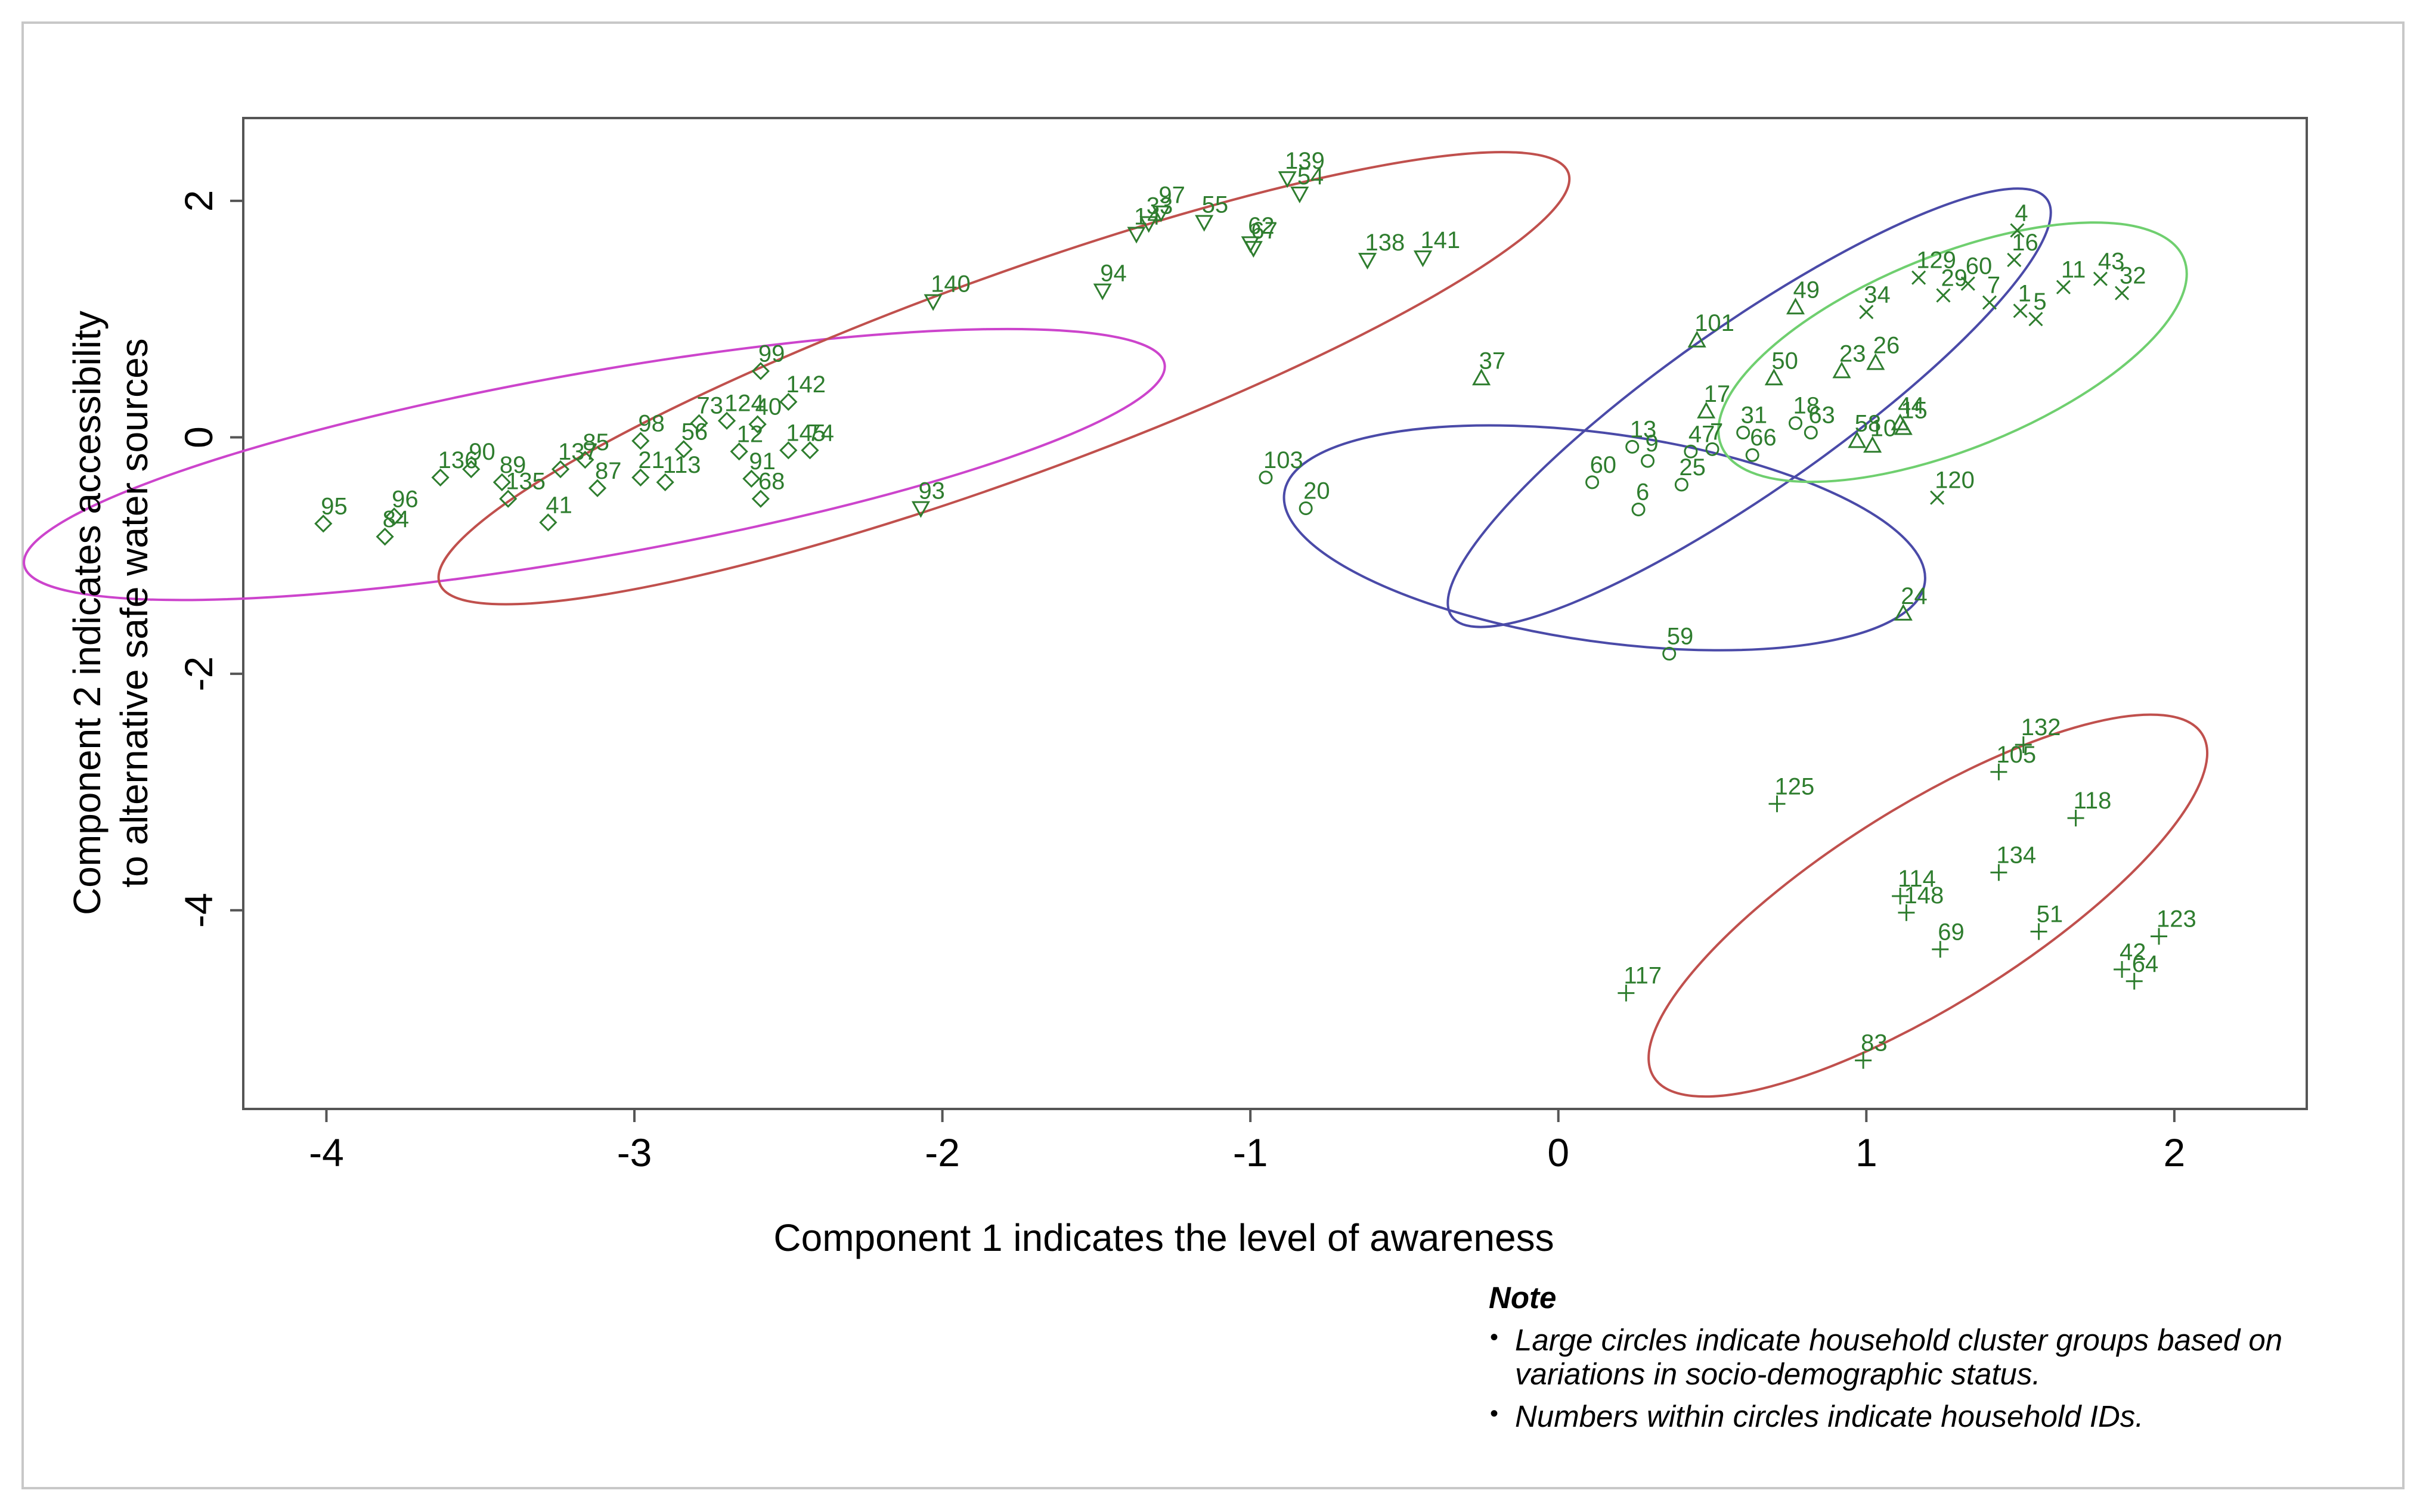  Describe the element at coordinates (651, 423) in the screenshot. I see `point-label: 98` at that location.